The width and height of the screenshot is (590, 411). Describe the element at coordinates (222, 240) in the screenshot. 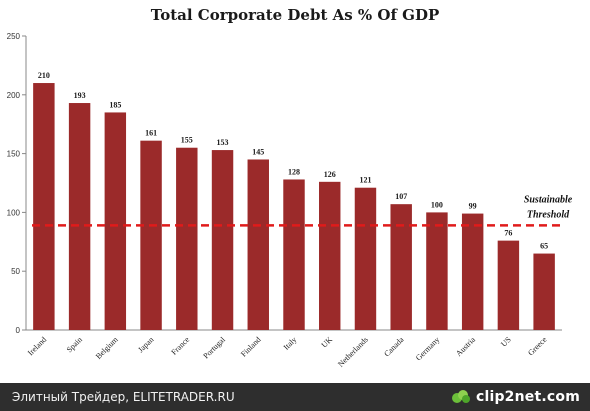

I see `bar-portugal` at that location.